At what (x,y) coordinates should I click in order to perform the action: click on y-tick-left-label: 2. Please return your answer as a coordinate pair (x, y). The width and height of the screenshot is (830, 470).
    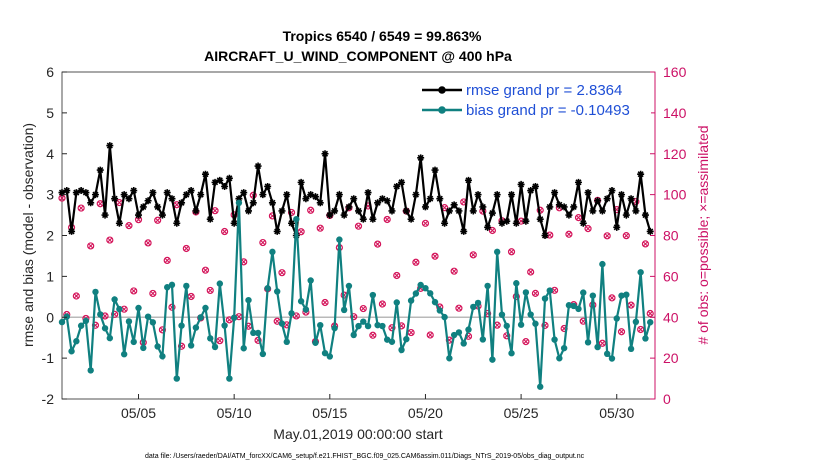
    Looking at the image, I should click on (50, 236).